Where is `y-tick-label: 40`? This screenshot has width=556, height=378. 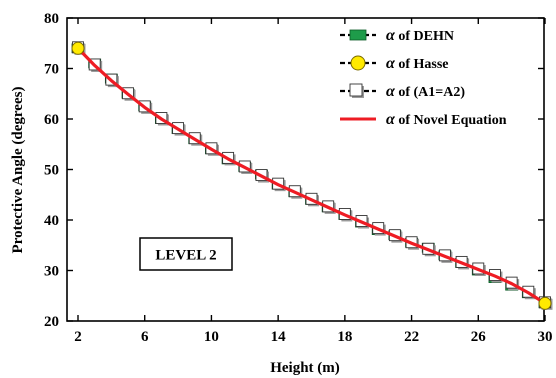 y-tick-label: 40 is located at coordinates (51, 221).